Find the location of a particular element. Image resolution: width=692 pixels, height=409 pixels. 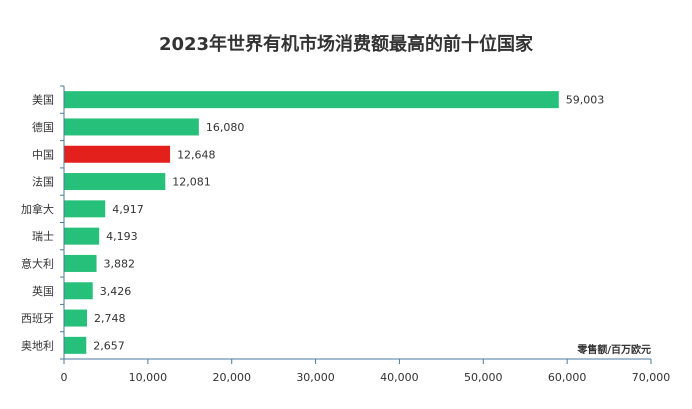

category-label: 西班牙 is located at coordinates (37, 318).